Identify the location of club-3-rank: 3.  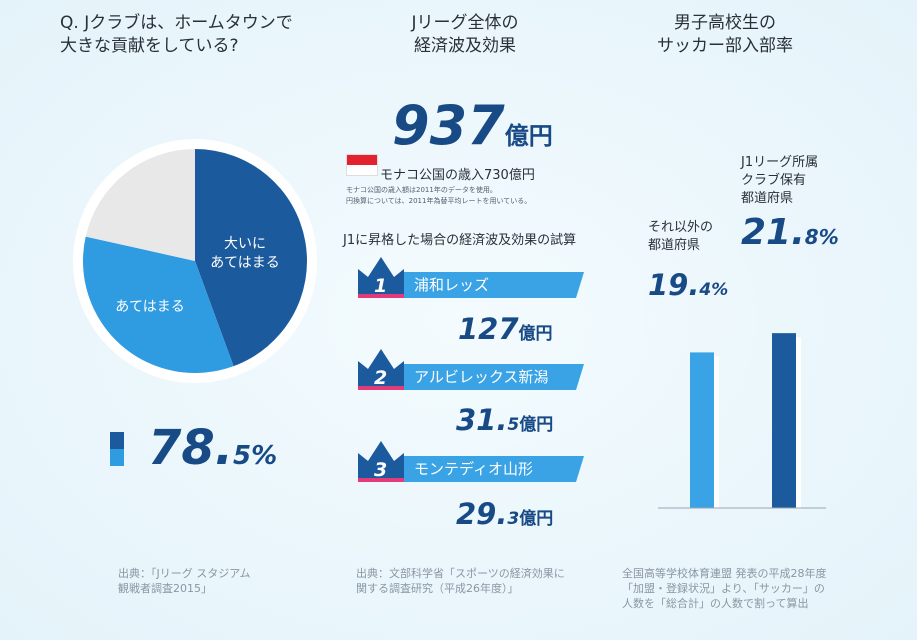
(381, 470).